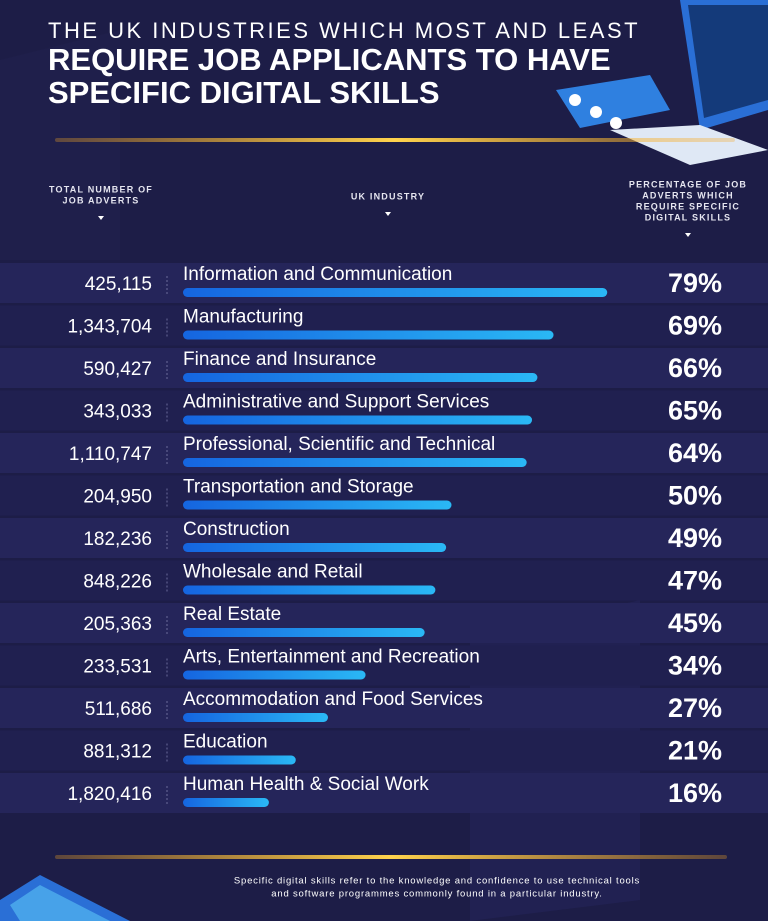 The width and height of the screenshot is (768, 921). I want to click on column-header: PERCENTAGE OF JOB, so click(688, 184).